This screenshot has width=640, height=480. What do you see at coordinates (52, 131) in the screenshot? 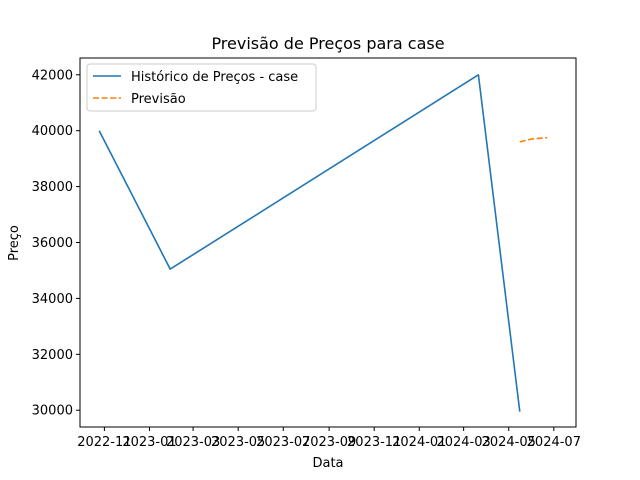
I see `y-tick-label: 40000` at bounding box center [52, 131].